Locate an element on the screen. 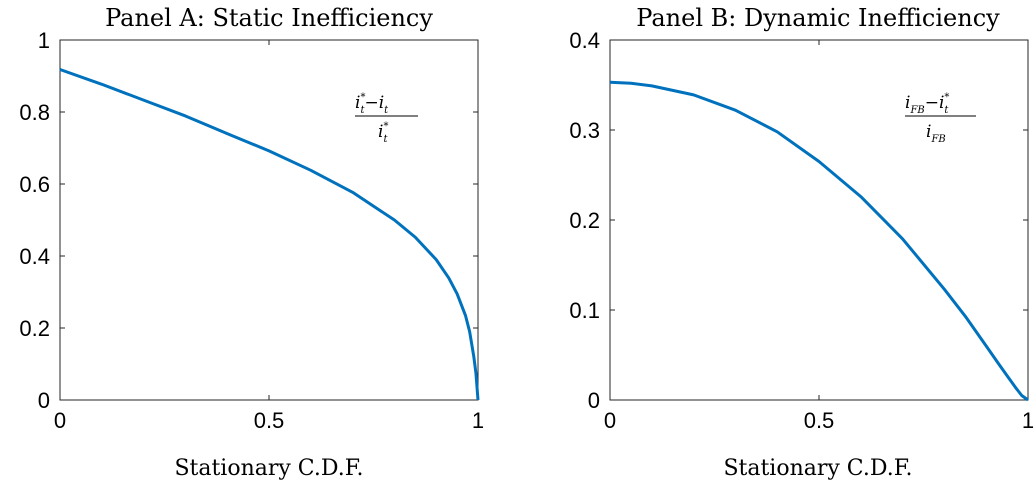 The width and height of the screenshot is (1035, 485). svg-text:i*t: i* t is located at coordinates (383, 133).